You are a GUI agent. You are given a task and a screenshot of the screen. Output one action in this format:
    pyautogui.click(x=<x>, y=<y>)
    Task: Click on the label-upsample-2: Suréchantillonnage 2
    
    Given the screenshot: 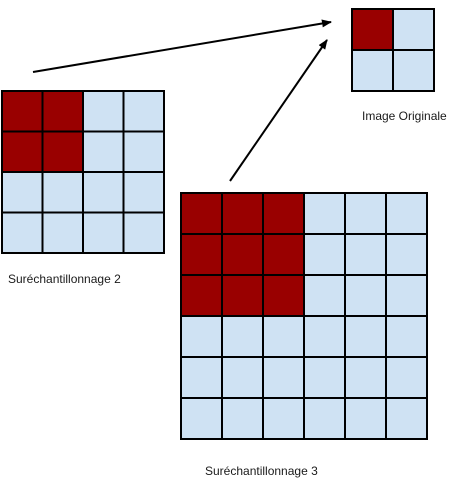 What is the action you would take?
    pyautogui.click(x=64, y=279)
    